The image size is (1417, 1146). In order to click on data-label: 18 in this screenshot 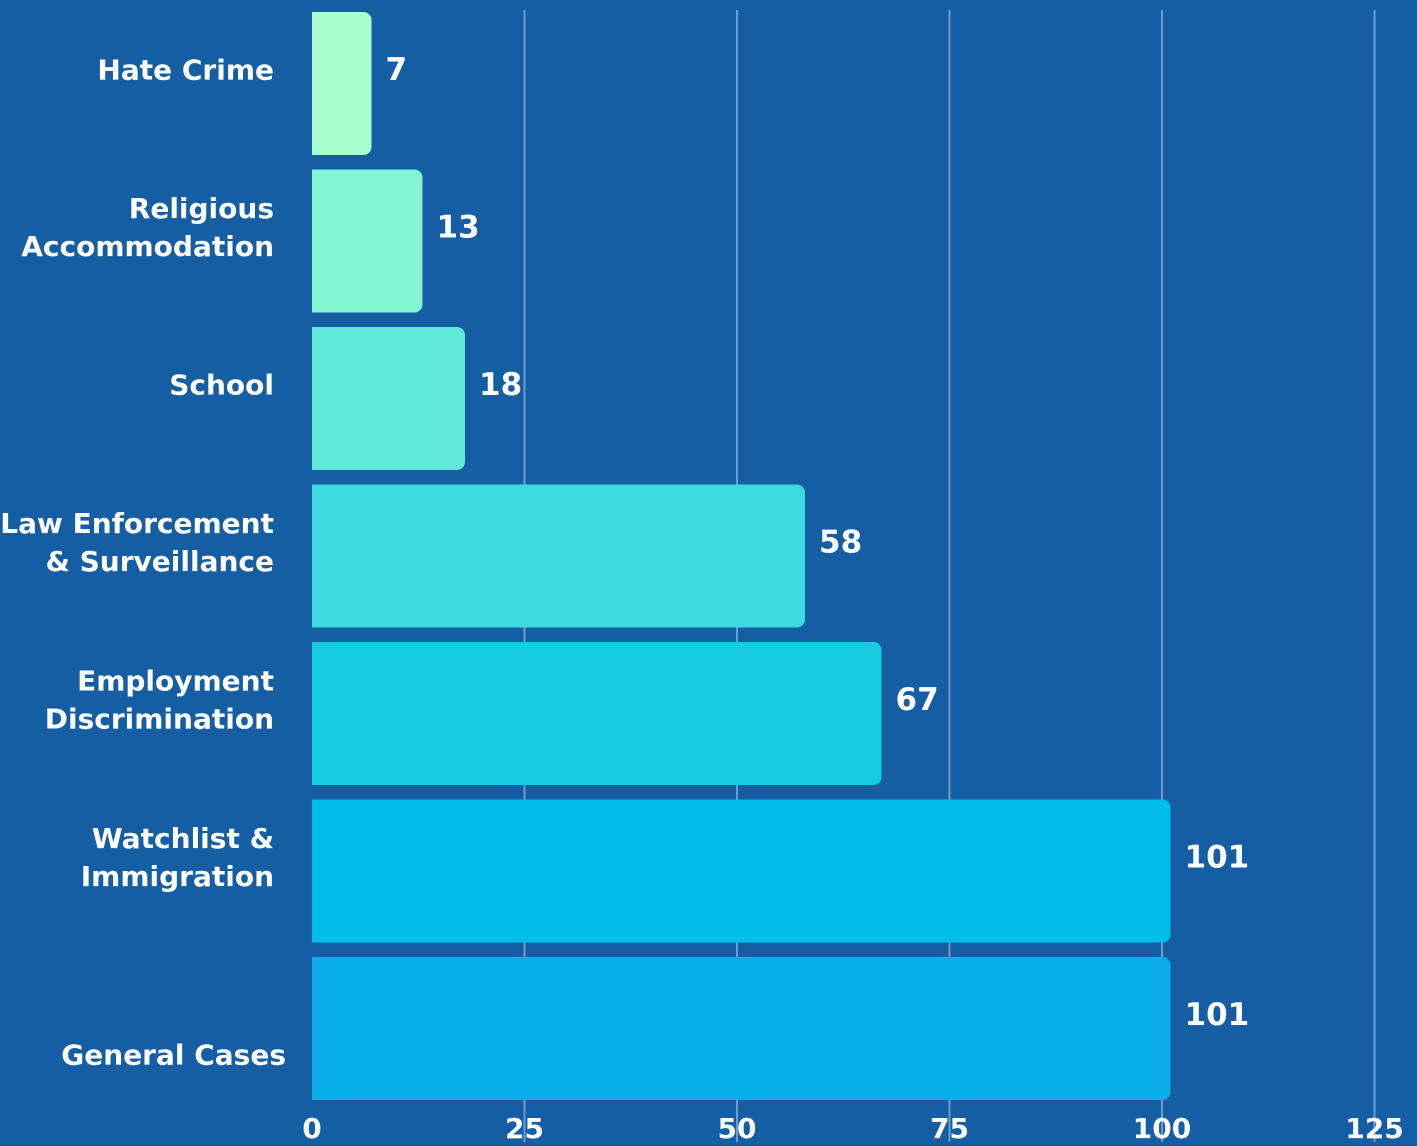, I will do `click(500, 385)`.